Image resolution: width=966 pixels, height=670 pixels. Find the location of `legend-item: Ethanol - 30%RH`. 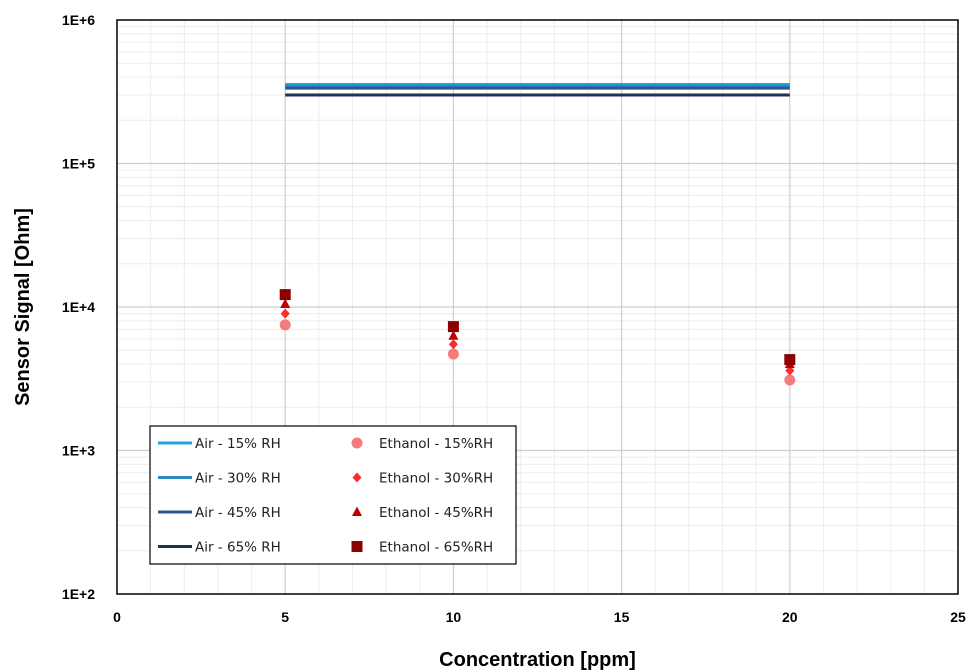

legend-item: Ethanol - 30%RH is located at coordinates (422, 479).